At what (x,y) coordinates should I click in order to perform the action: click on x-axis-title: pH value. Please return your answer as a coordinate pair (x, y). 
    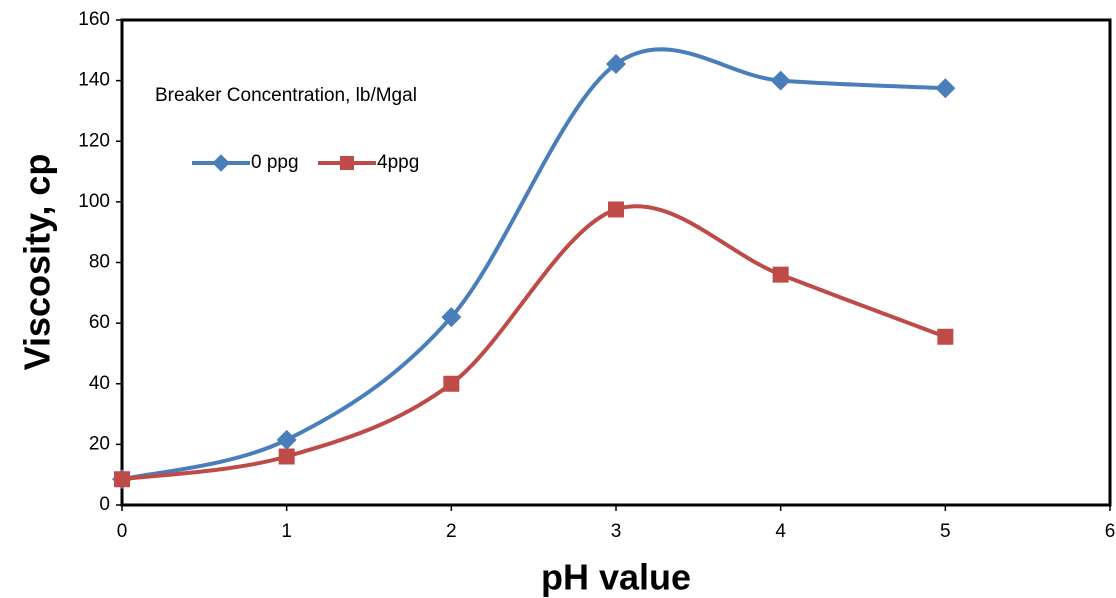
    Looking at the image, I should click on (616, 577).